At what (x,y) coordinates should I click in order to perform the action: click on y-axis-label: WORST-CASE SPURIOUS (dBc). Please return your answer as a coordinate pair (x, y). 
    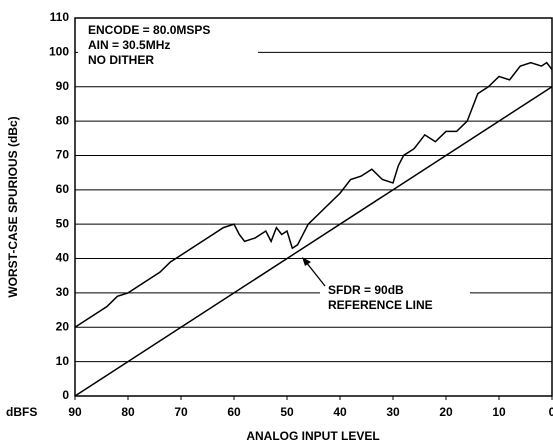
    Looking at the image, I should click on (13, 206).